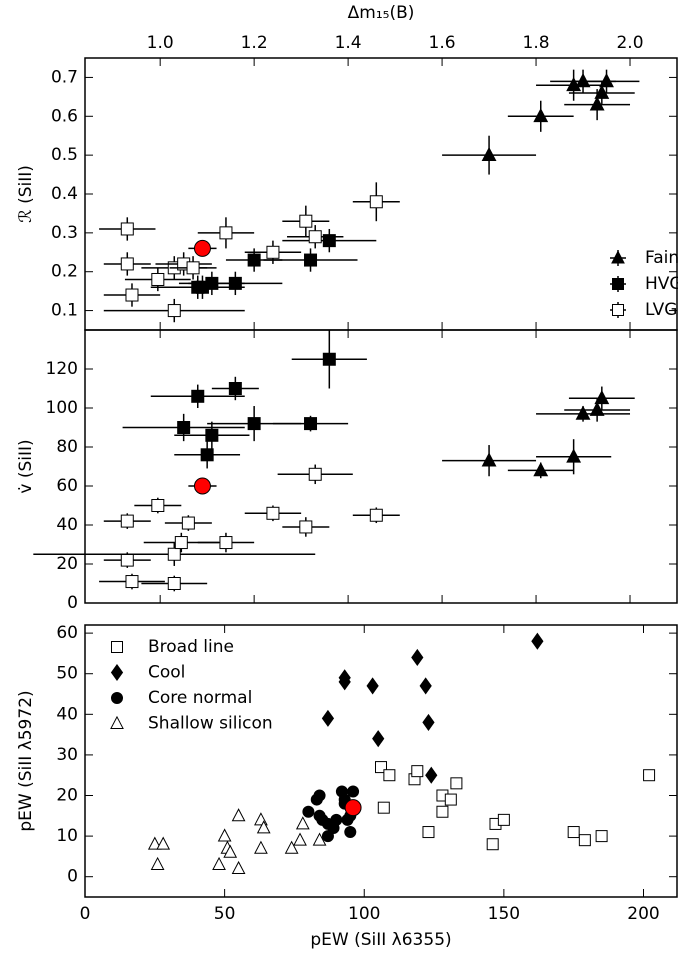 This screenshot has height=955, width=678. I want to click on x-tick-label: 1.8, so click(536, 43).